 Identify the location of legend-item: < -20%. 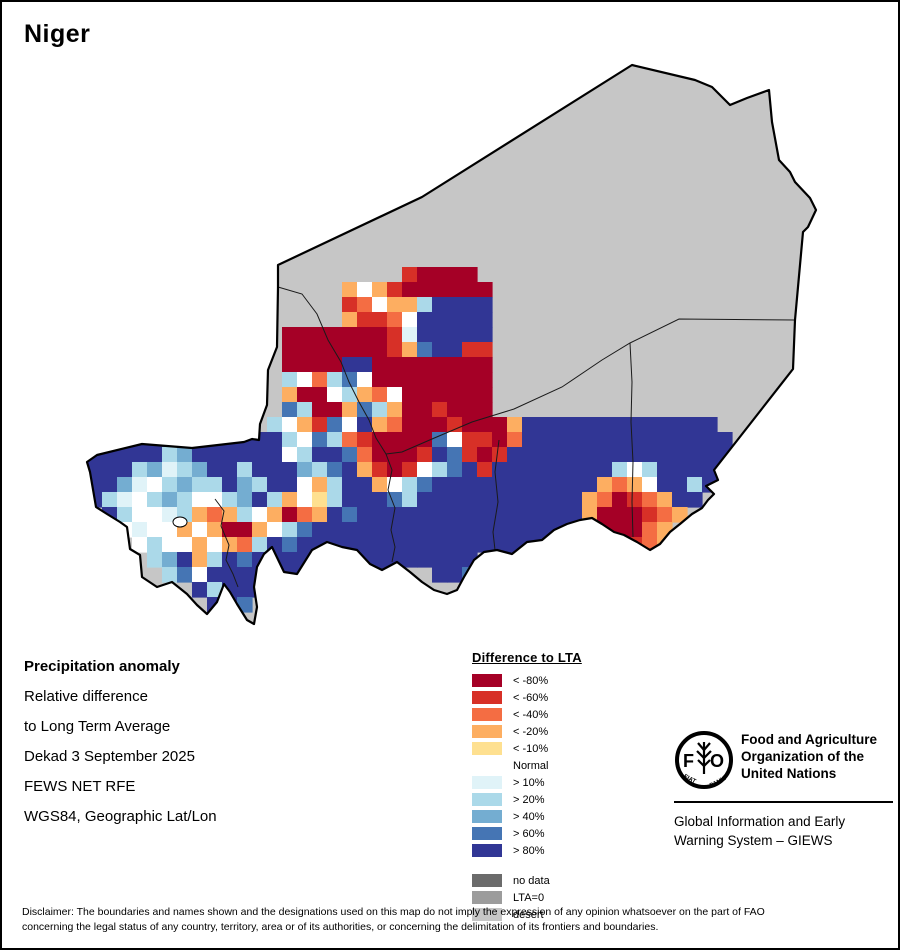
(527, 731).